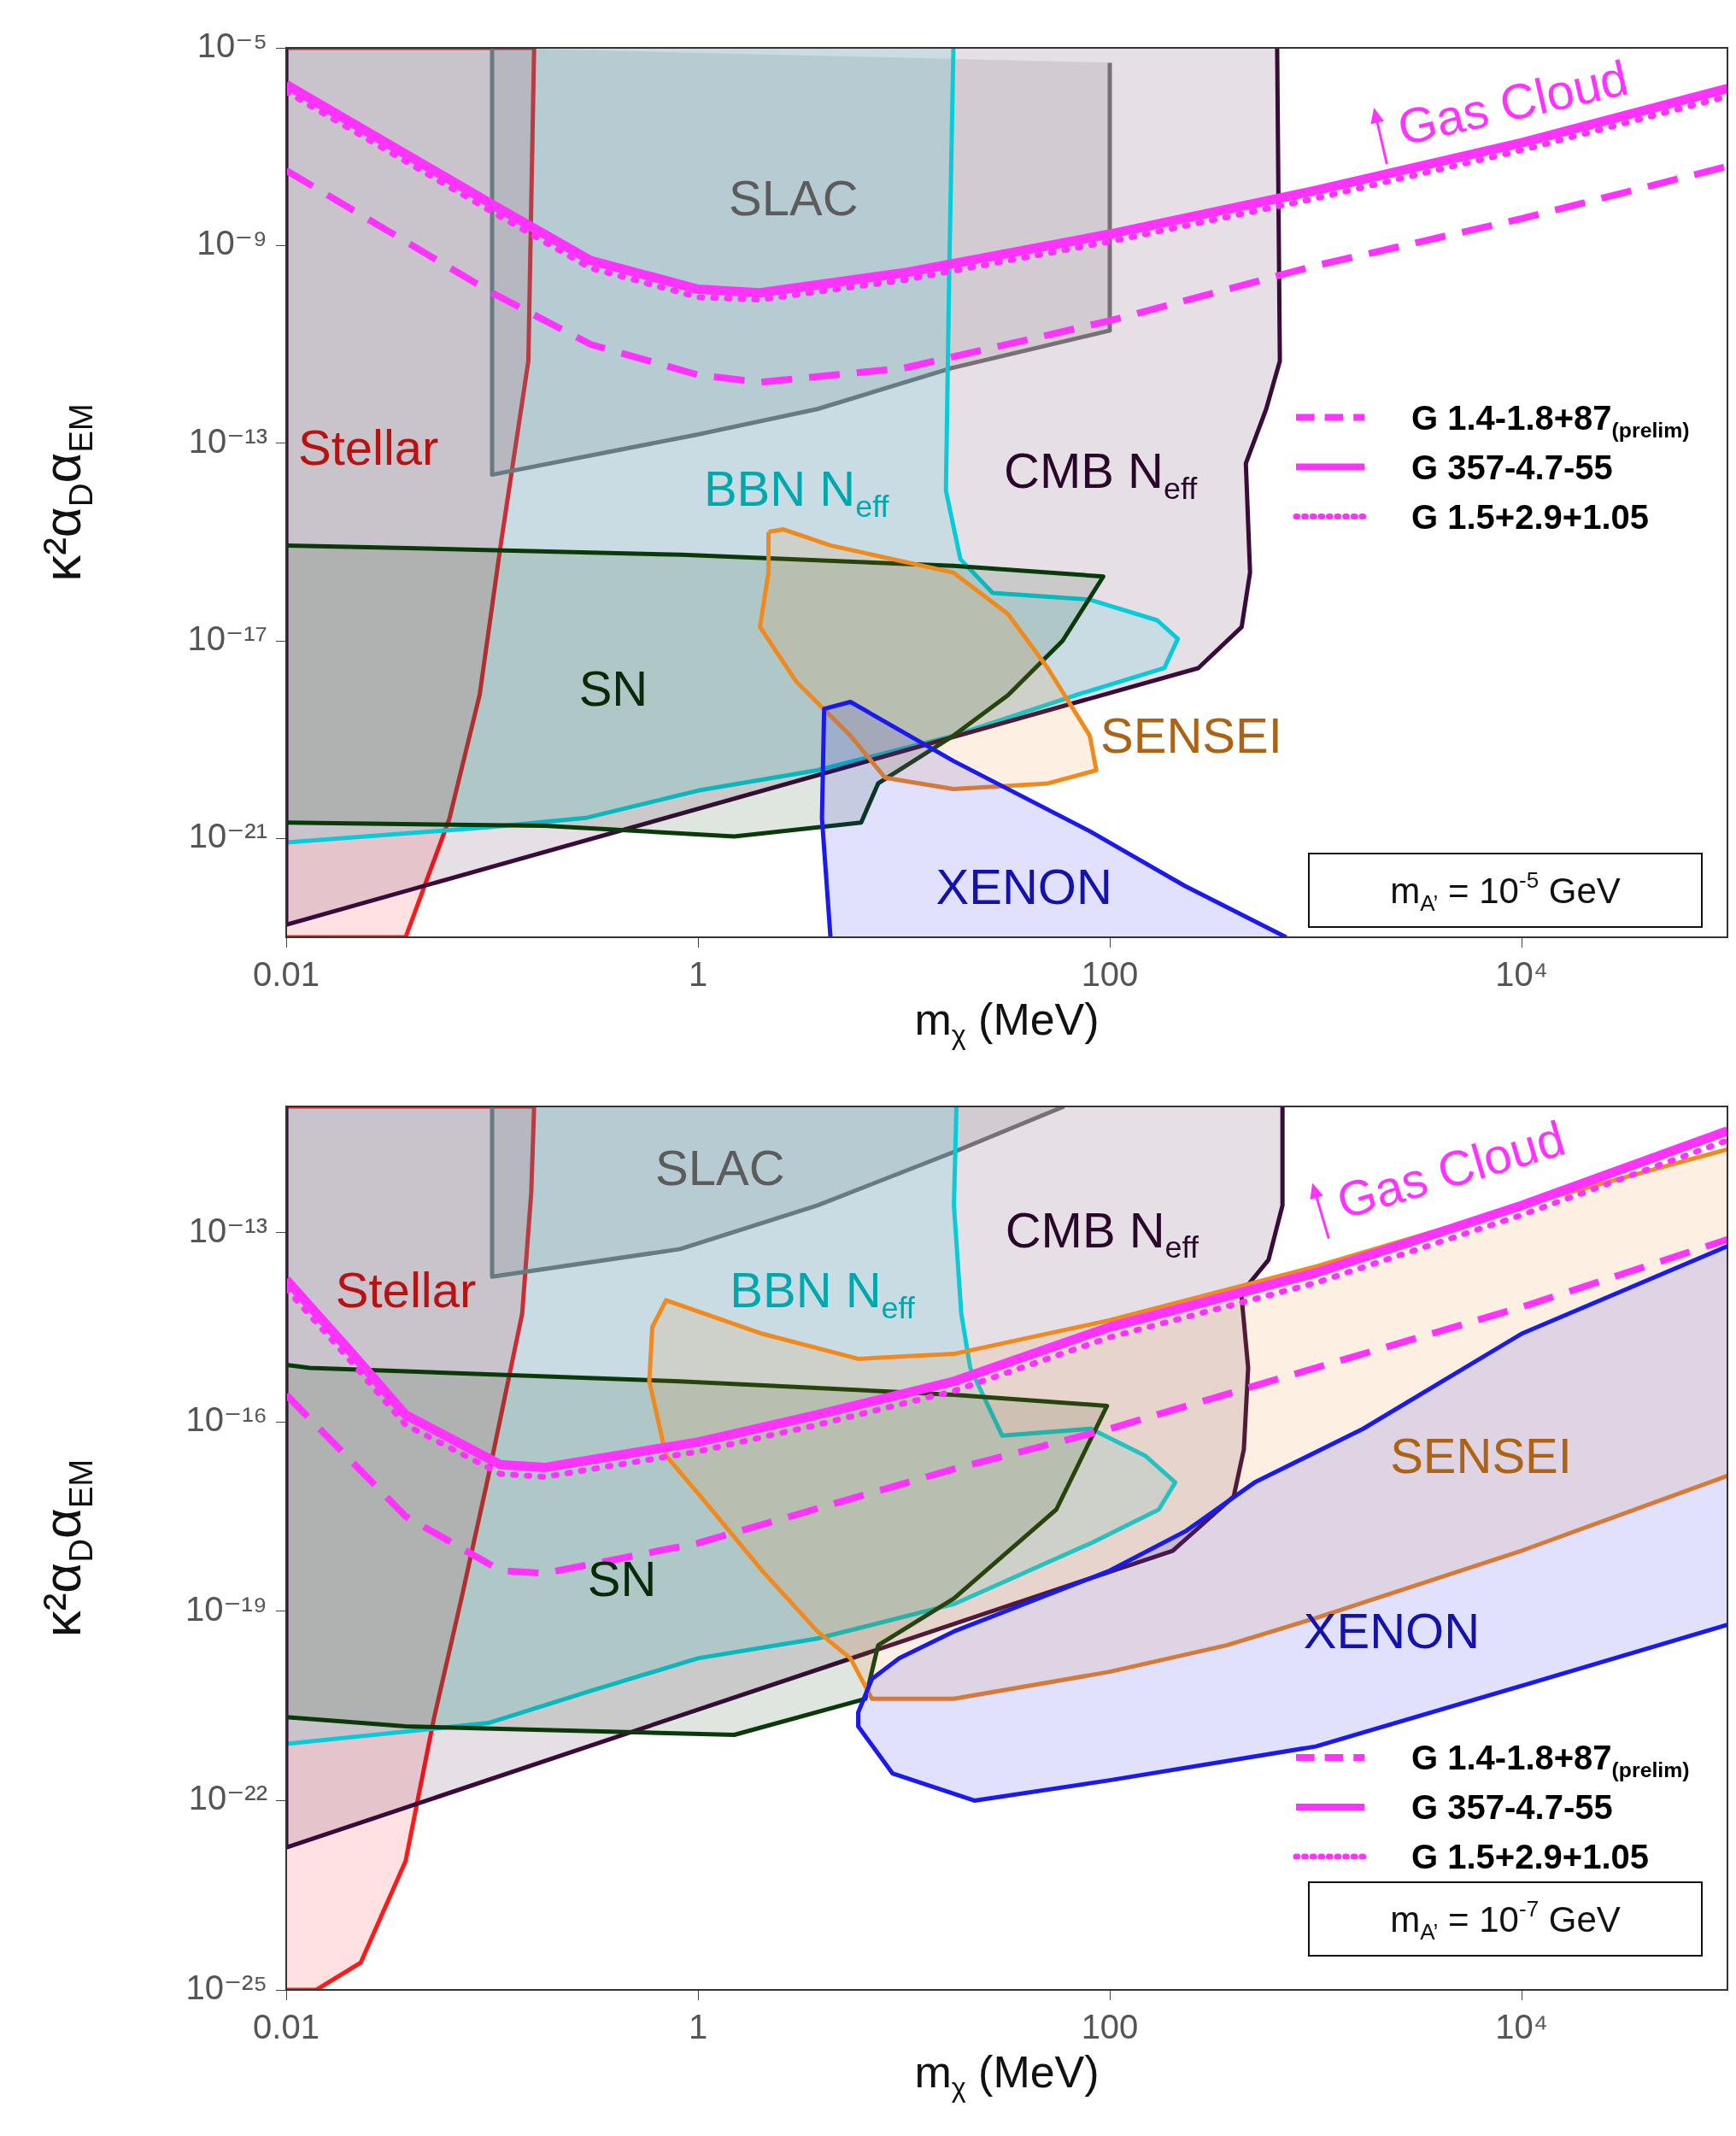 This screenshot has height=2136, width=1736. What do you see at coordinates (226, 1420) in the screenshot?
I see `y-tick-label: 10⁻¹⁶` at bounding box center [226, 1420].